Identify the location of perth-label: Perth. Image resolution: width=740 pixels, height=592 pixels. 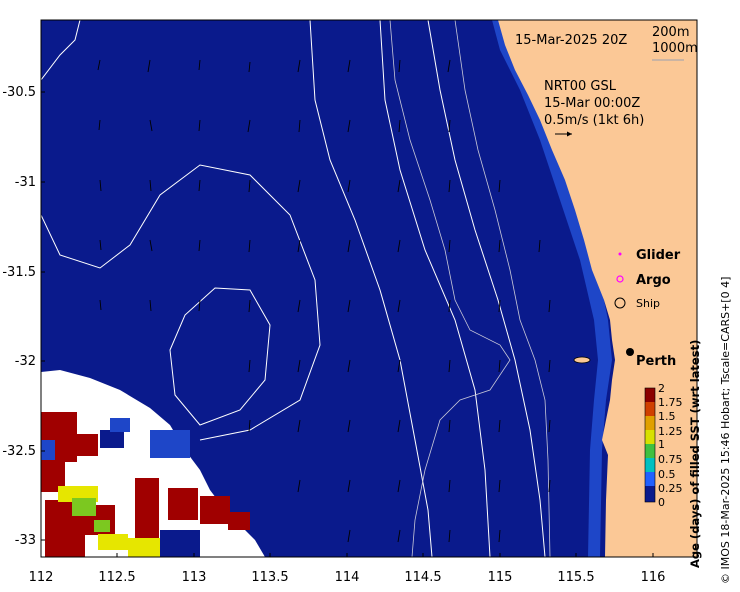
(656, 361).